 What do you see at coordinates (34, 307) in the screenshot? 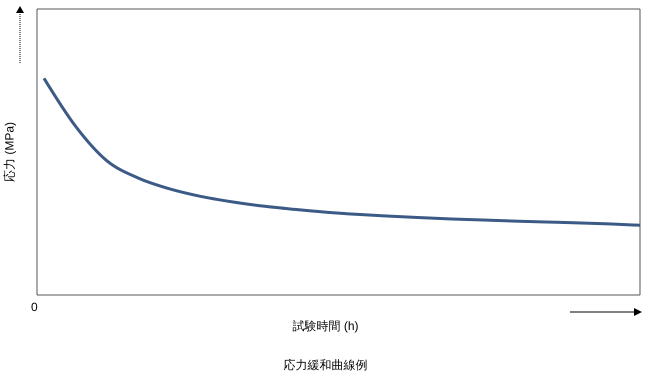
I see `text: 0` at bounding box center [34, 307].